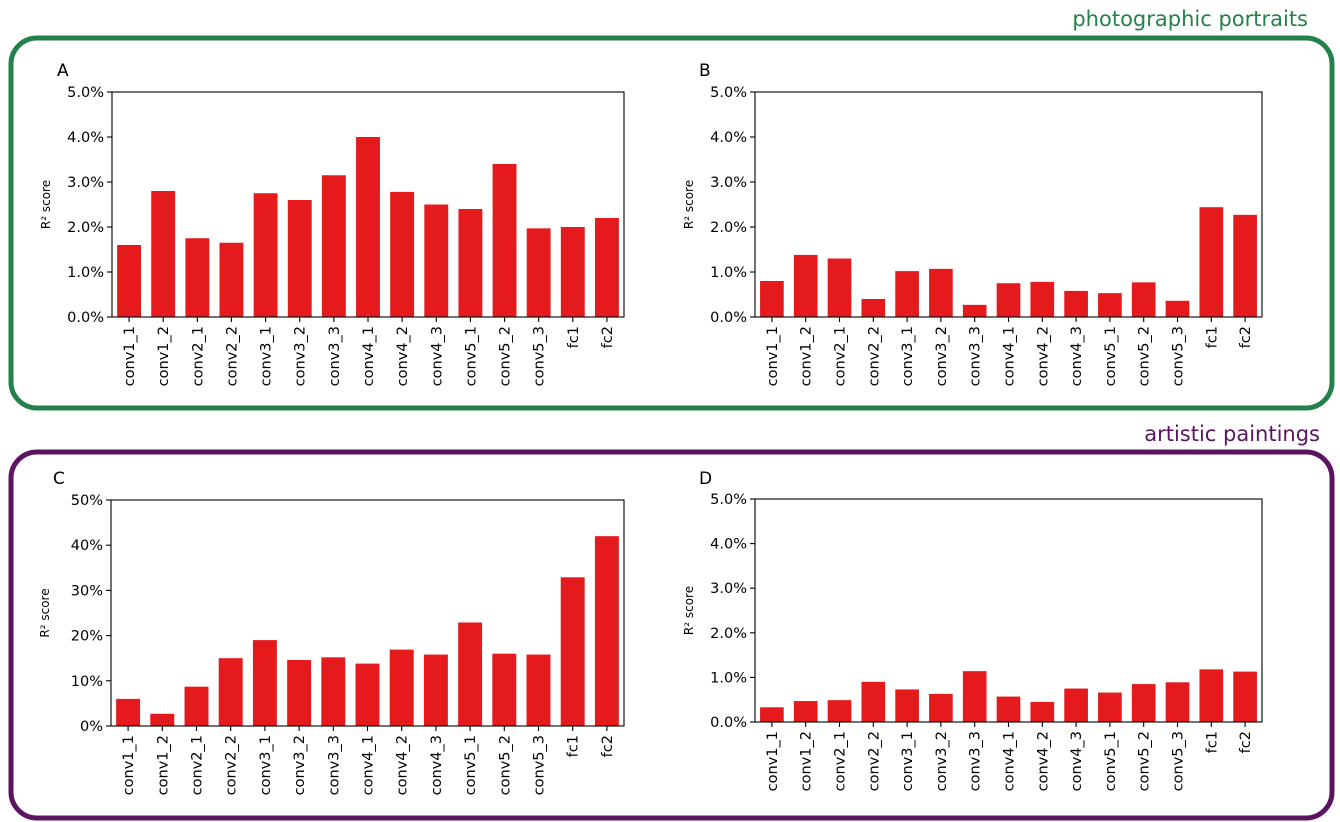  I want to click on y-axis-label-d: R² score, so click(689, 610).